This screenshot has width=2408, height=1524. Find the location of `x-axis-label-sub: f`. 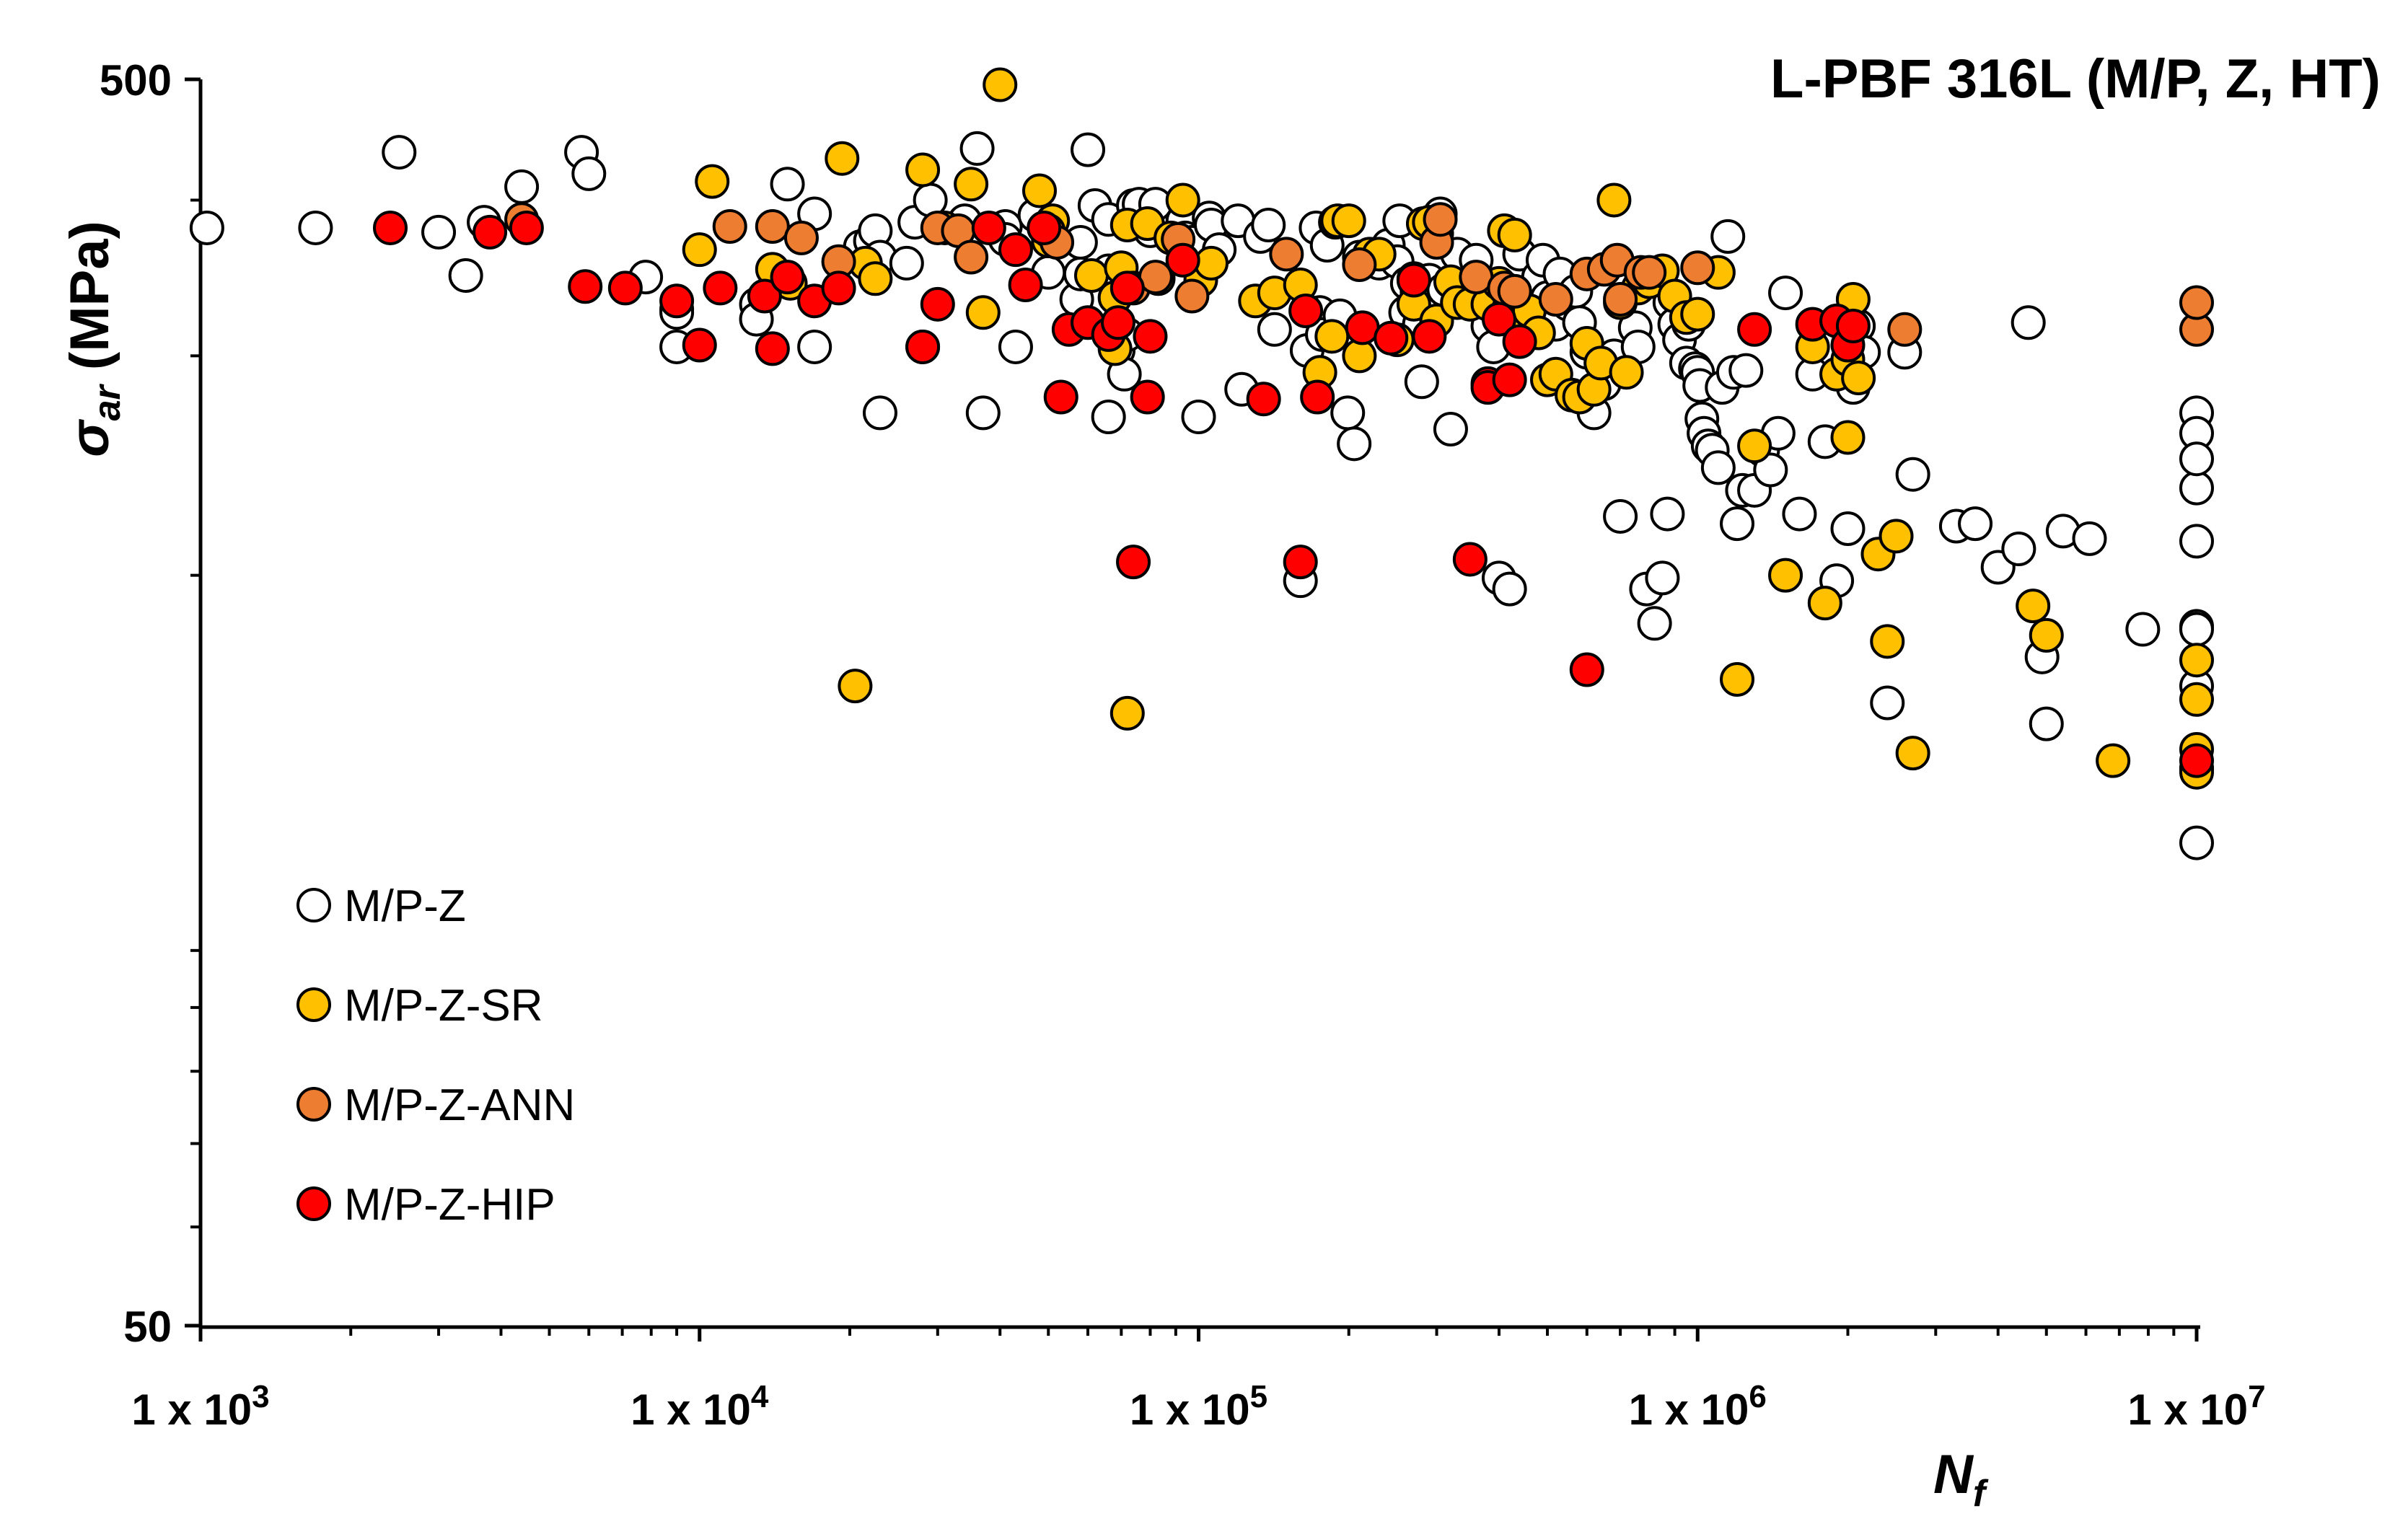

x-axis-label-sub: f is located at coordinates (1981, 1494).